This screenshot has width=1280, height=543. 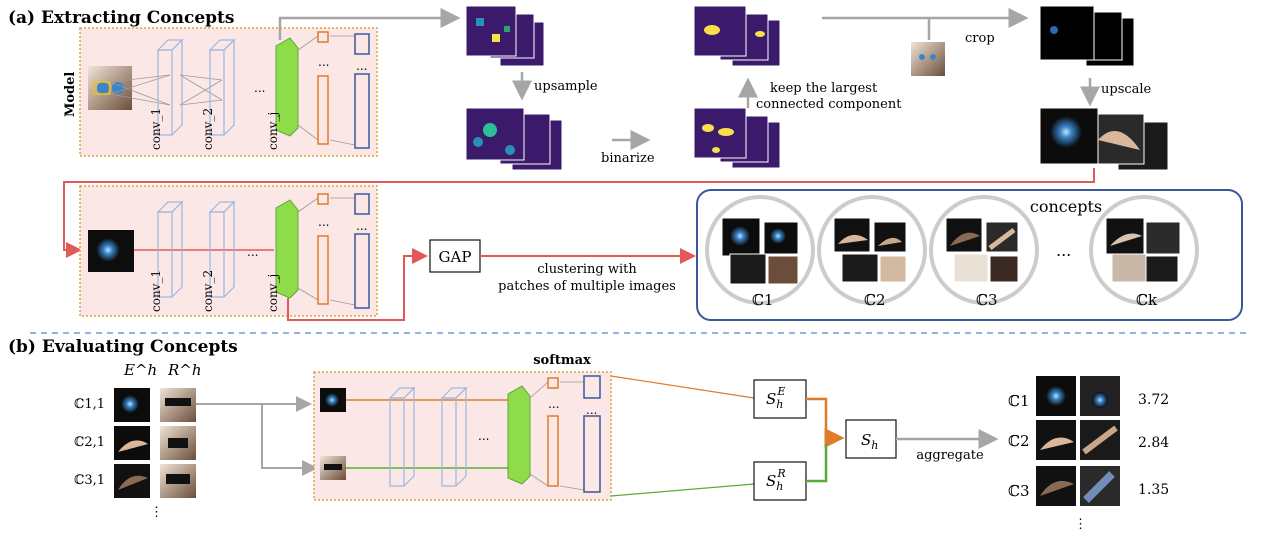 I want to click on fc-connections-top, so click(x=326, y=90).